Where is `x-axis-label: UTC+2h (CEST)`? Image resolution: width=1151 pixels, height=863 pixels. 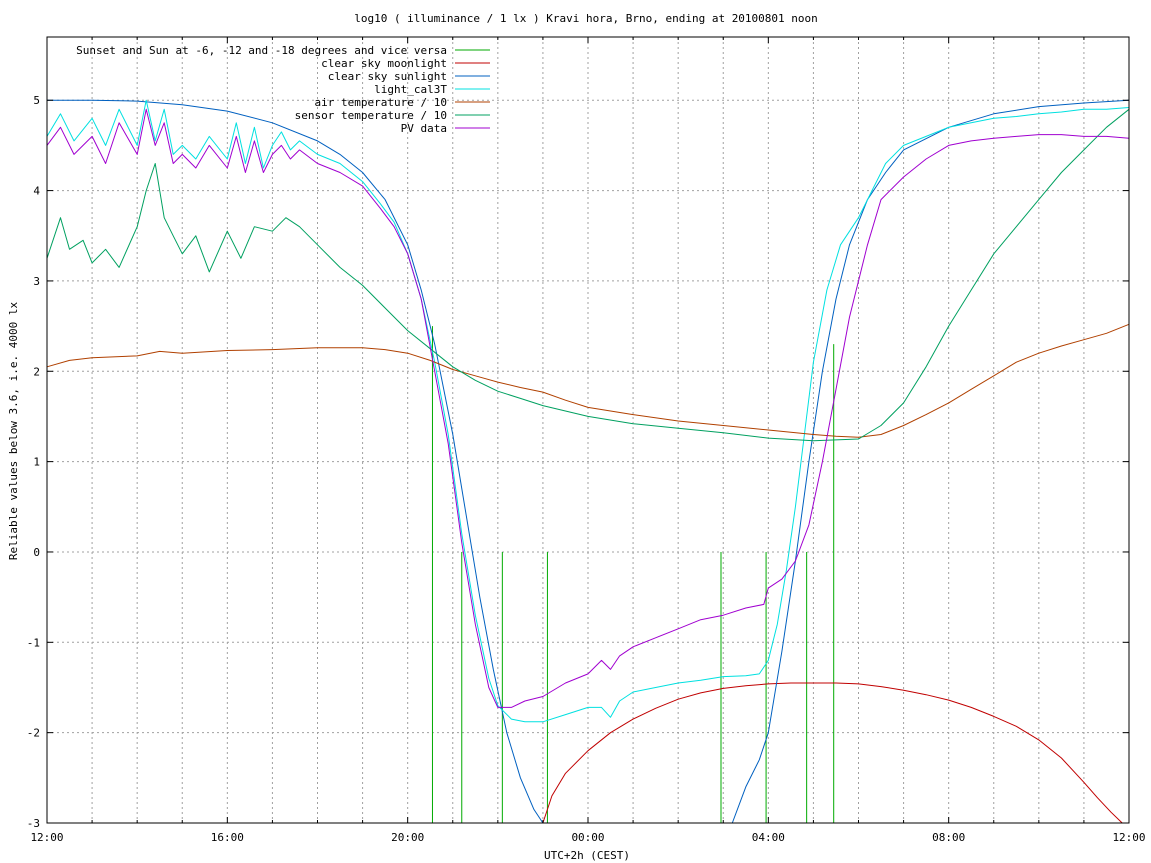
x-axis-label: UTC+2h (CEST) is located at coordinates (587, 855).